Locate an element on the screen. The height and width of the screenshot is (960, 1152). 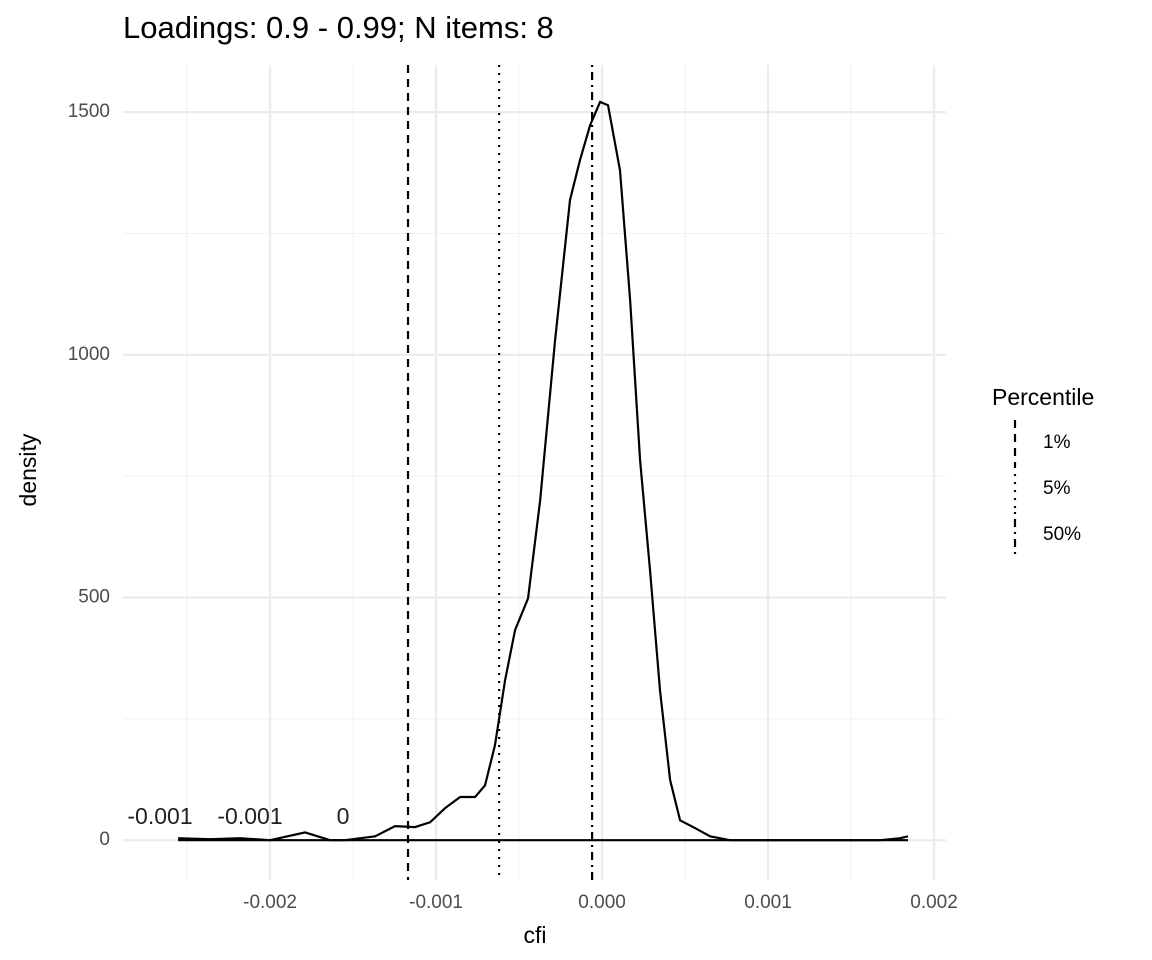
y-tick-label: 1500 is located at coordinates (89, 111).